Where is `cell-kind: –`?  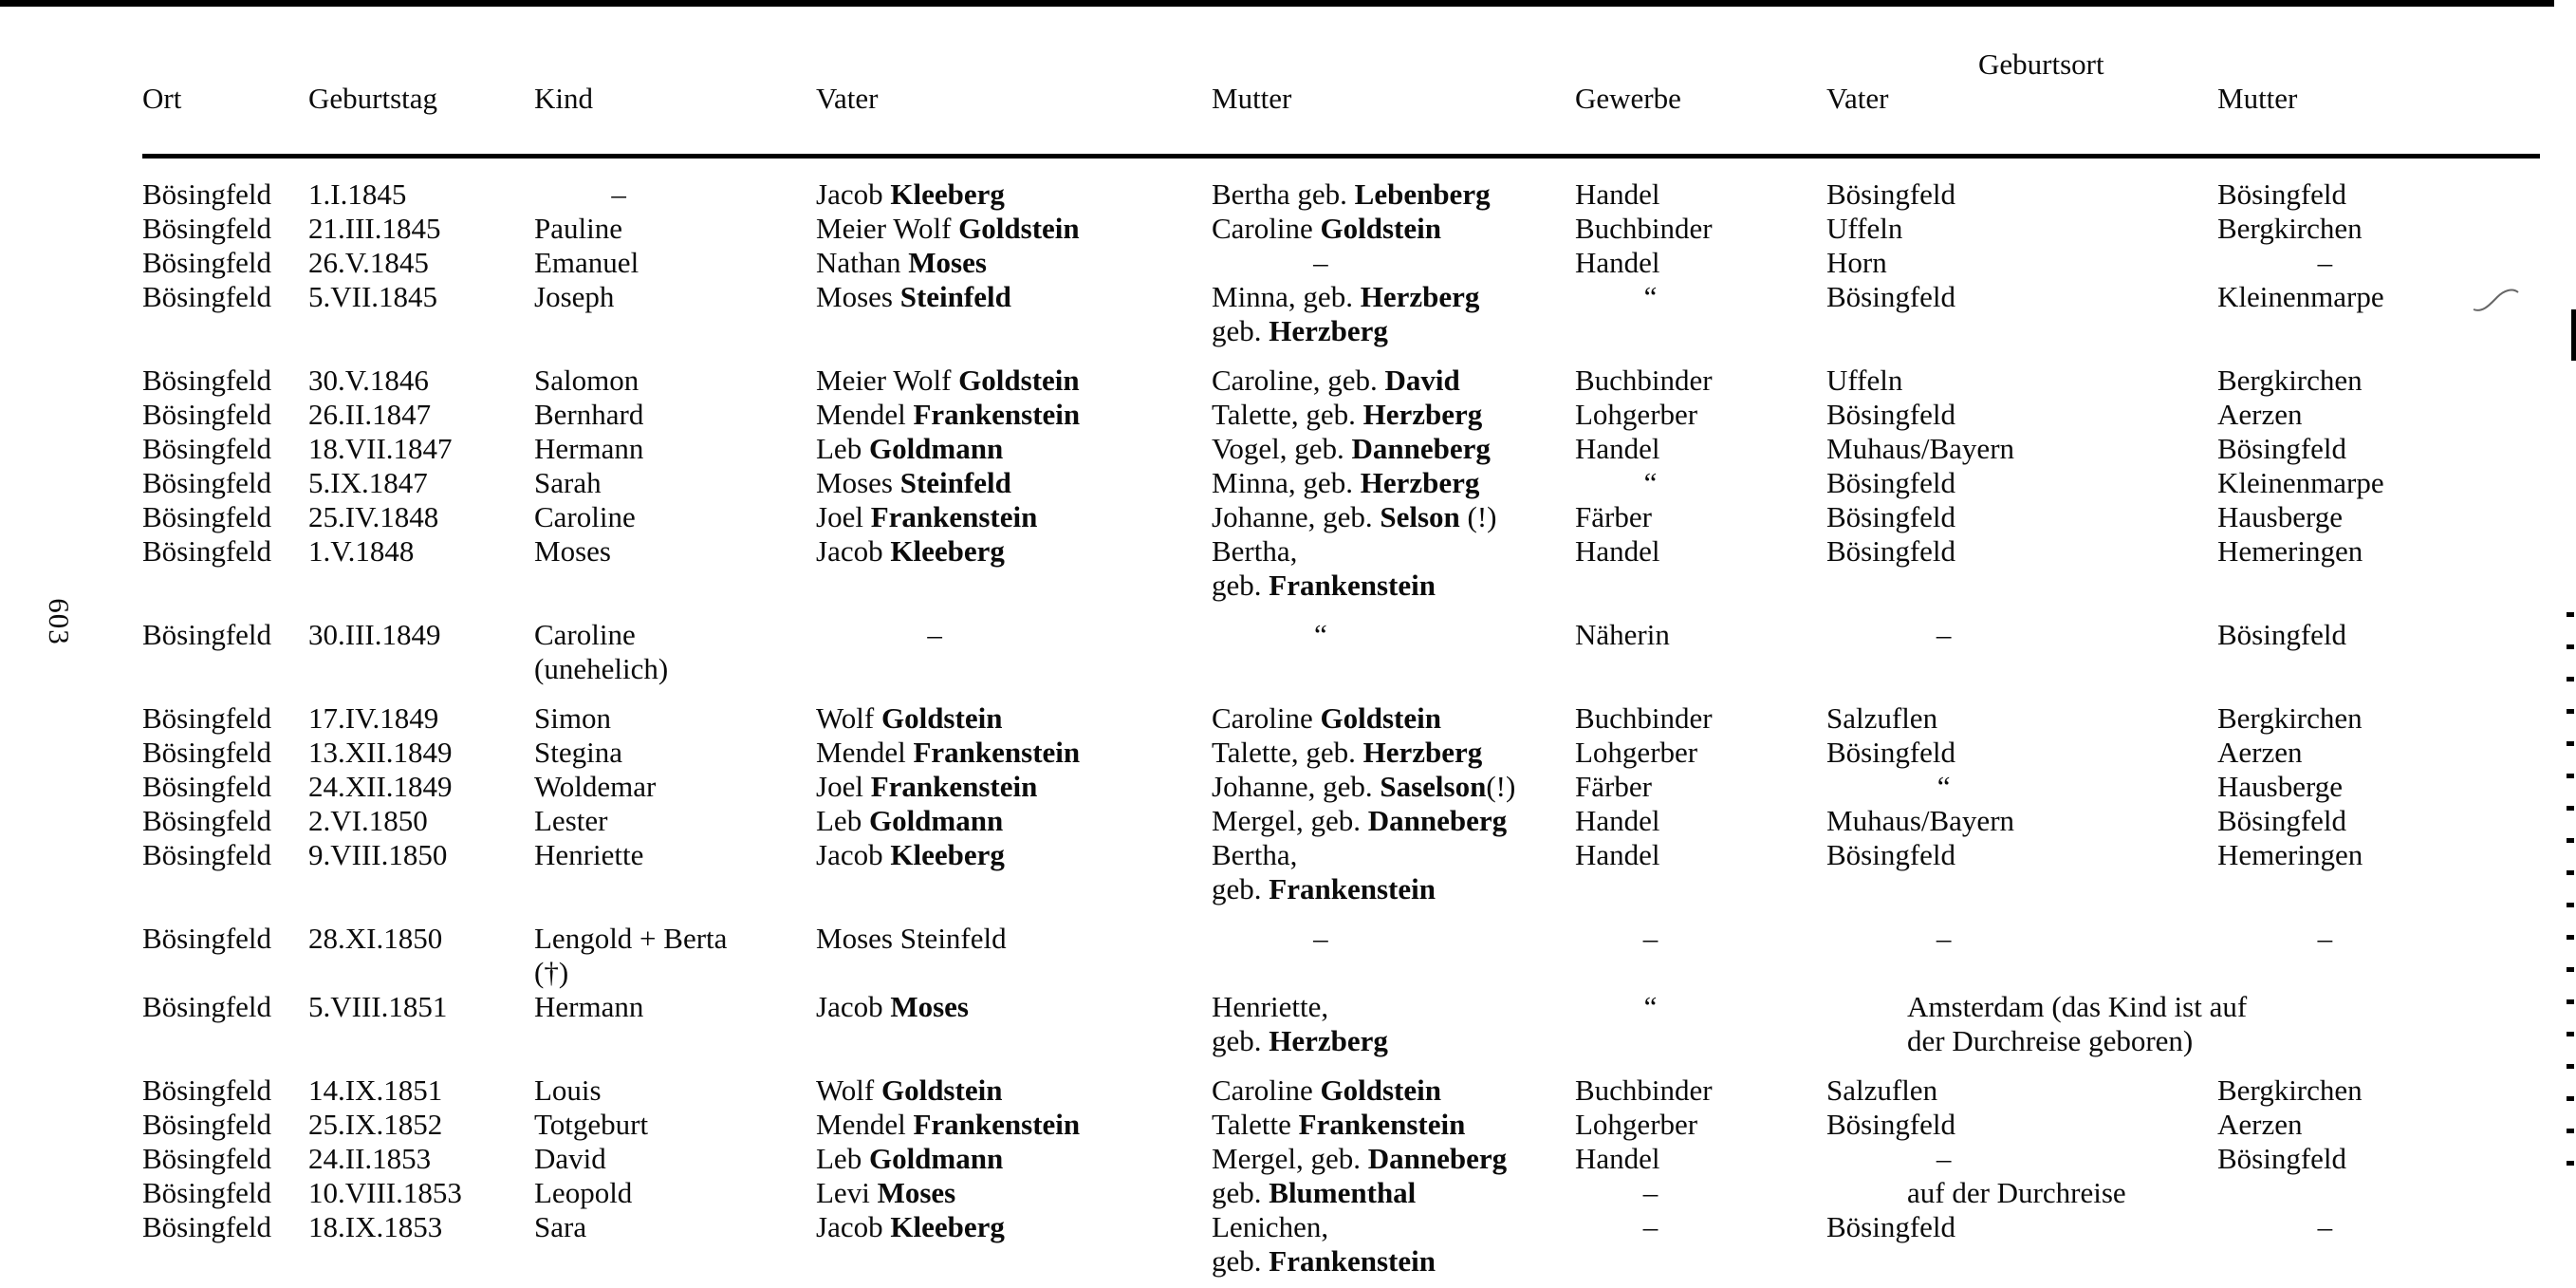
cell-kind: – is located at coordinates (618, 194).